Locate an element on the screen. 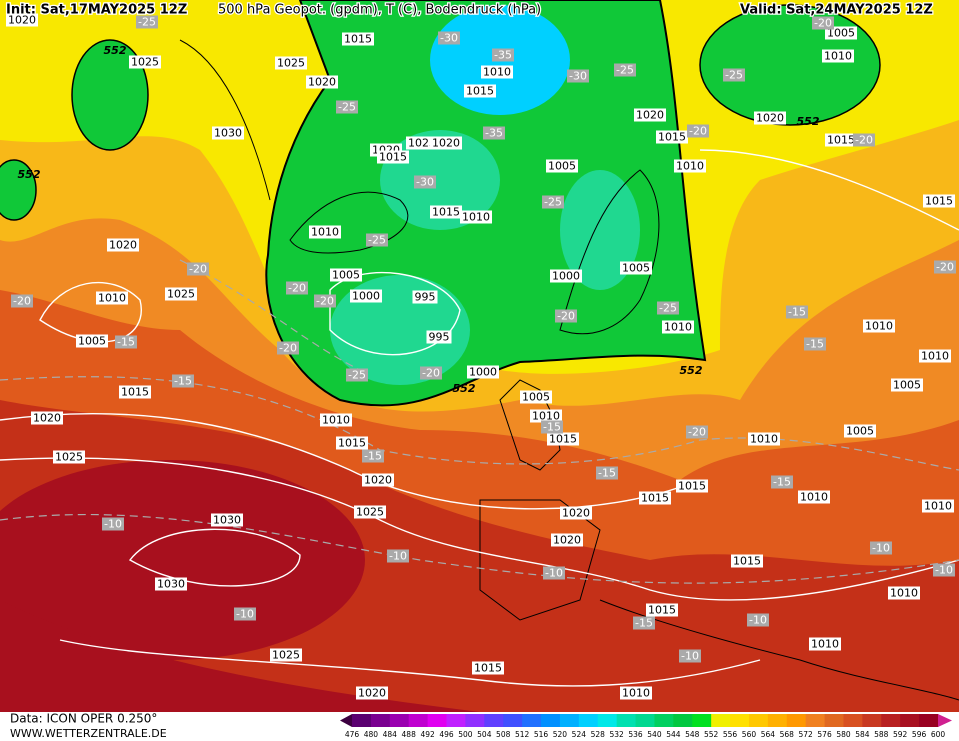 This screenshot has width=959, height=741. temperature-label: -30 is located at coordinates (449, 38).